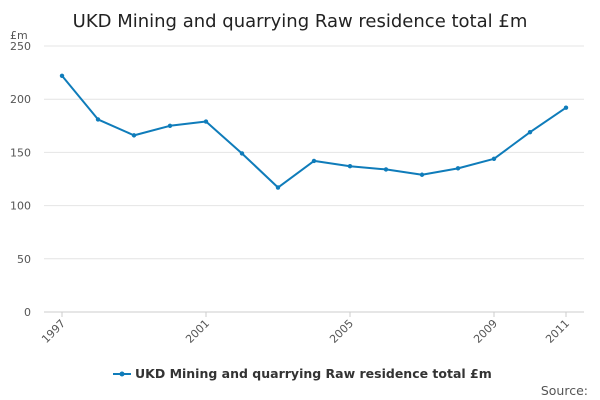 This screenshot has width=600, height=400. I want to click on x-tick-label-1997: 1997, so click(53, 331).